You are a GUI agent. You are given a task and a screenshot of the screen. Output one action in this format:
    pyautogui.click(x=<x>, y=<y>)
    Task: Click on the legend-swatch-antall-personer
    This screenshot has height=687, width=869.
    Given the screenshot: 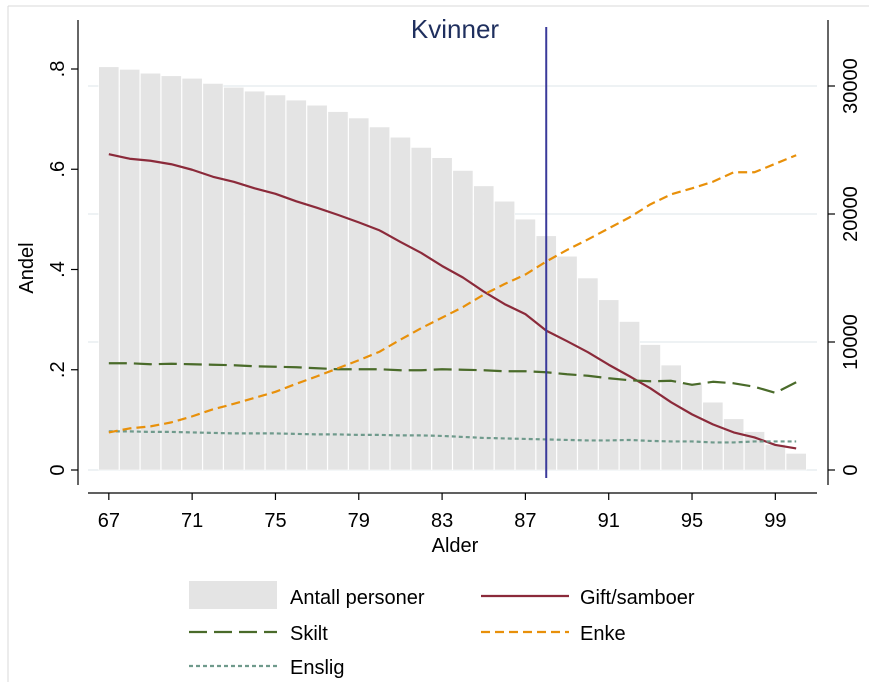 What is the action you would take?
    pyautogui.click(x=233, y=595)
    